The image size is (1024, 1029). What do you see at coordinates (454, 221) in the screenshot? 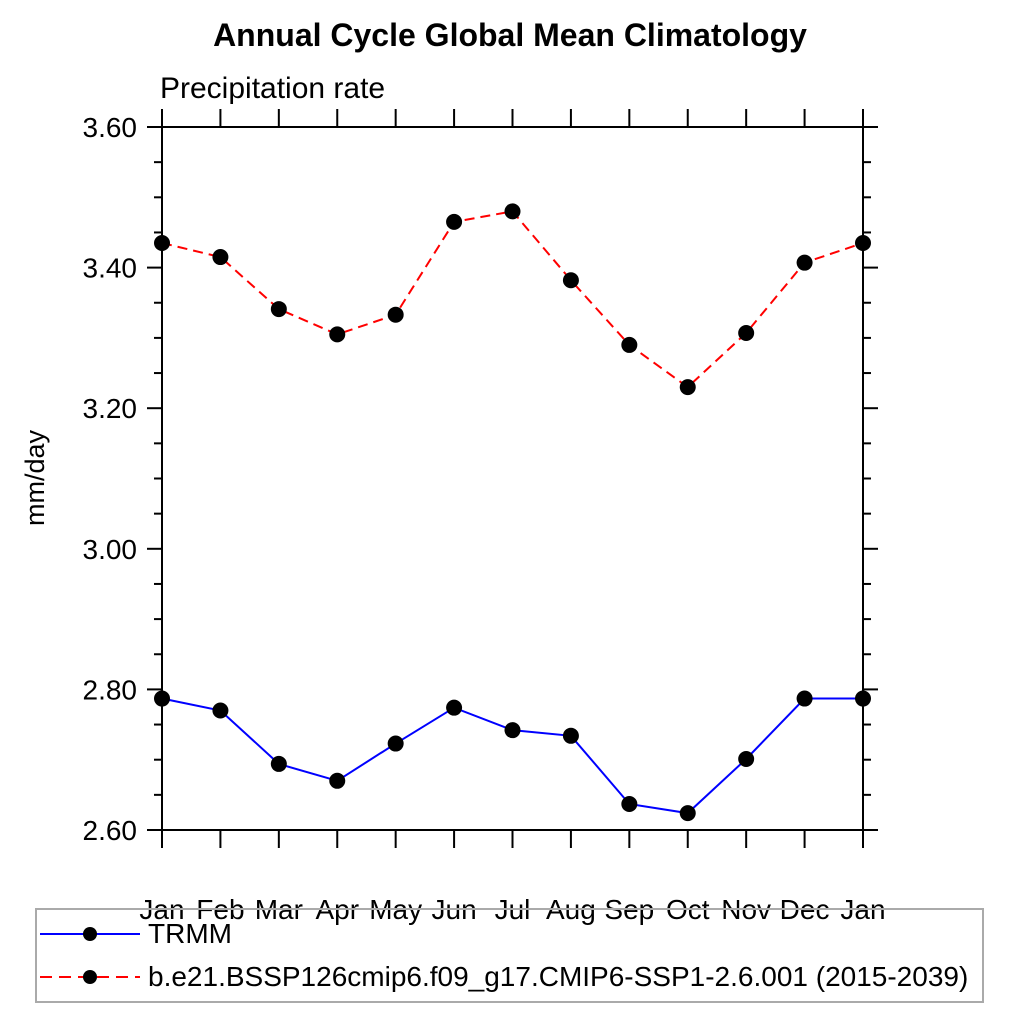
I see `data-point-model-jun` at bounding box center [454, 221].